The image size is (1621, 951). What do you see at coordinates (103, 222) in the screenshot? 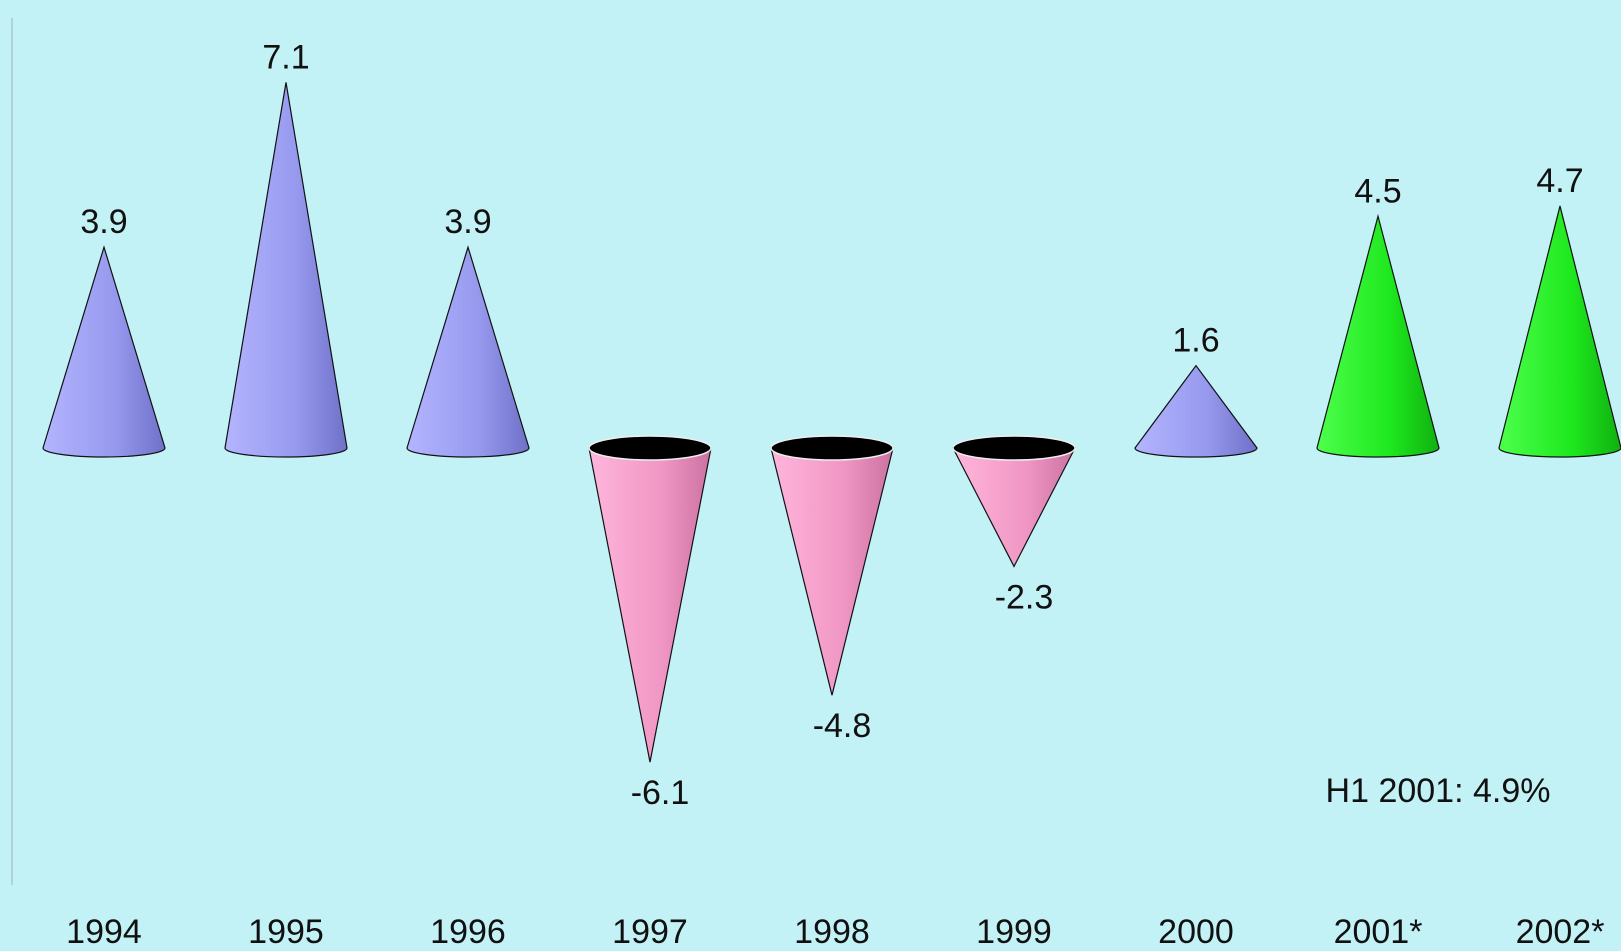
I see `value-label-1994: 3.9` at bounding box center [103, 222].